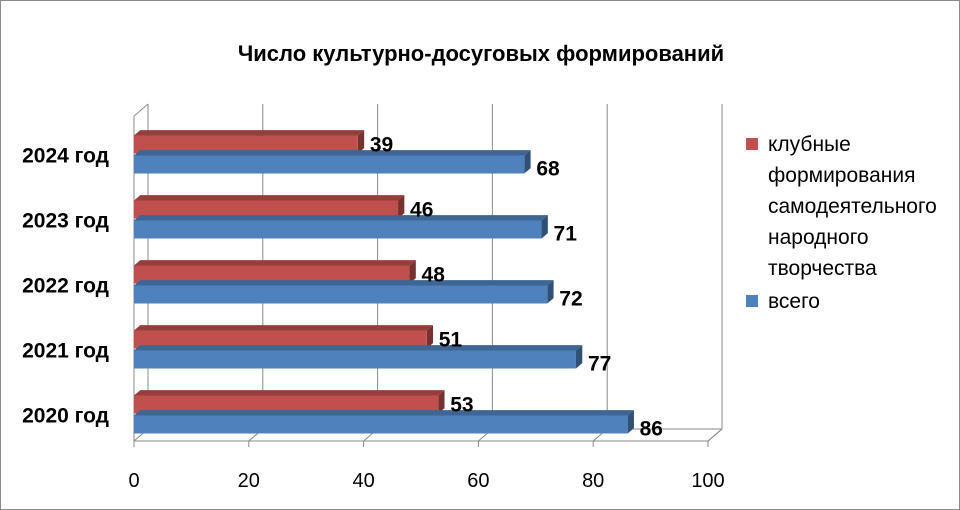 The height and width of the screenshot is (510, 960). What do you see at coordinates (381, 145) in the screenshot?
I see `data-label: 39` at bounding box center [381, 145].